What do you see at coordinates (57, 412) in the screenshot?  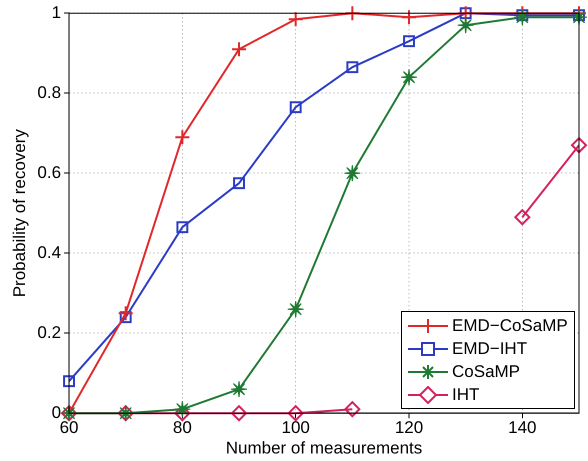 I see `y-tick-label: 0` at bounding box center [57, 412].